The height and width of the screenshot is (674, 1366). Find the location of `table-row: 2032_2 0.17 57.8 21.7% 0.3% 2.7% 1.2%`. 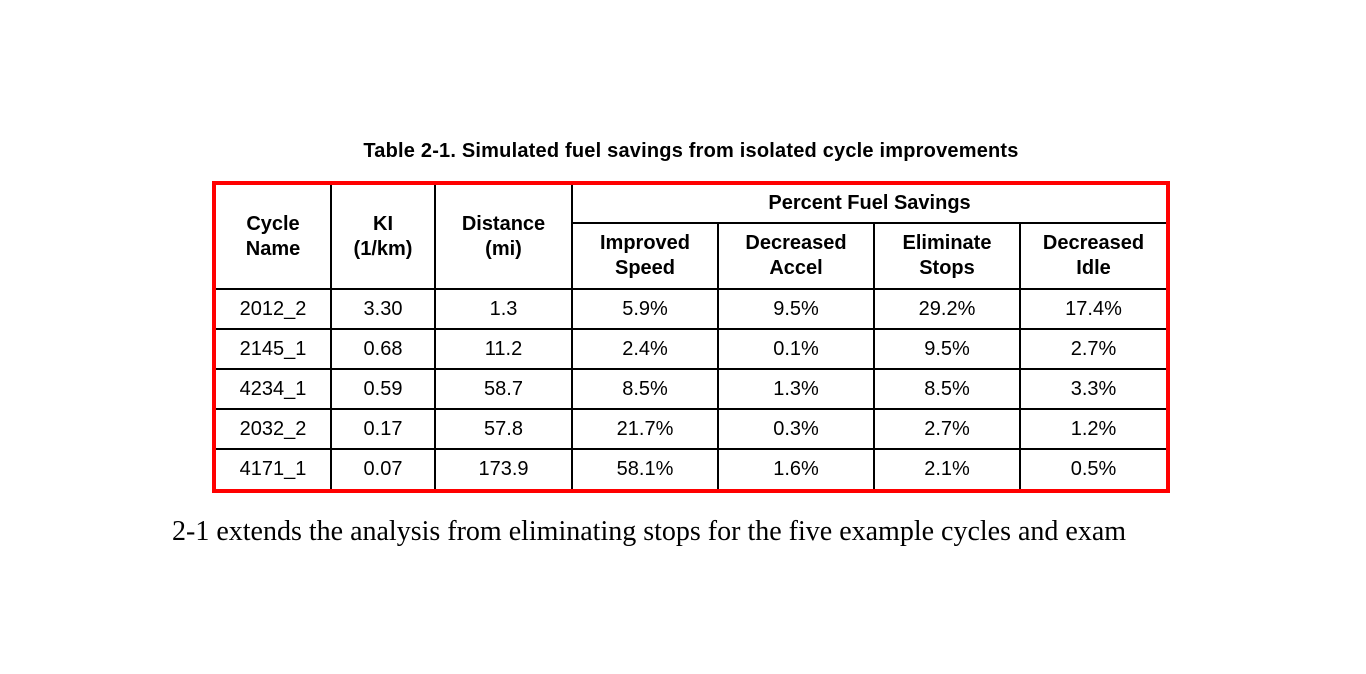

table-row: 2032_2 0.17 57.8 21.7% 0.3% 2.7% 1.2% is located at coordinates (691, 429).